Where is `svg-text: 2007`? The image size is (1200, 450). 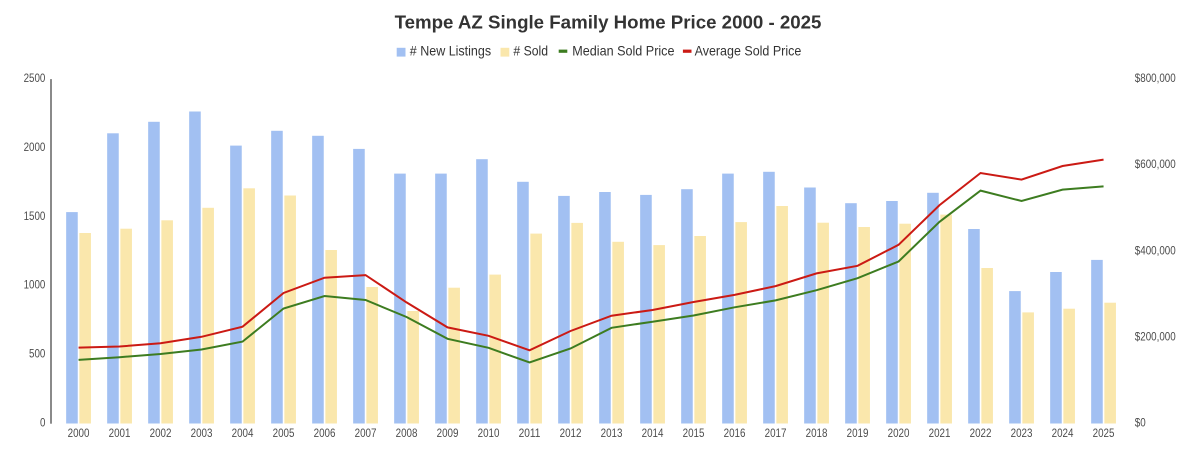
svg-text: 2007 is located at coordinates (366, 433).